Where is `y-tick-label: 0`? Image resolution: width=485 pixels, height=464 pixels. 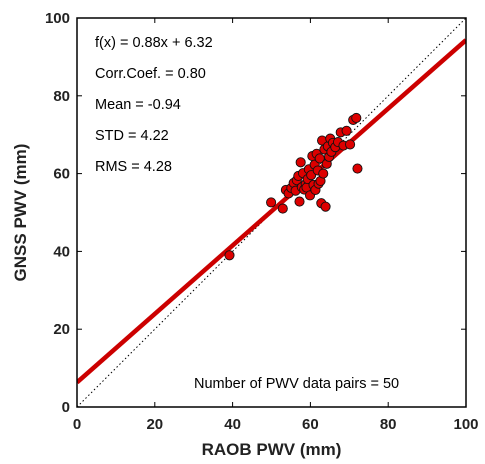 y-tick-label: 0 is located at coordinates (66, 407).